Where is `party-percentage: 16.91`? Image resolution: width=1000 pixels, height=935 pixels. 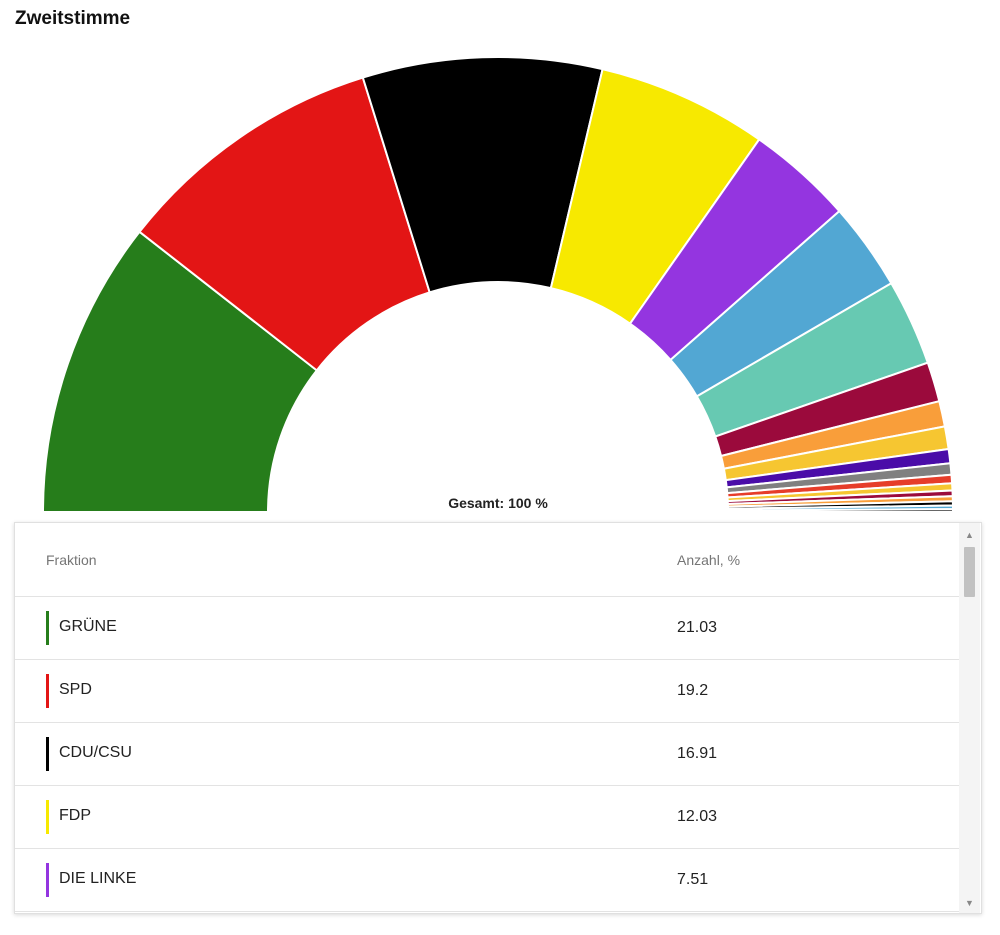 party-percentage: 16.91 is located at coordinates (697, 753).